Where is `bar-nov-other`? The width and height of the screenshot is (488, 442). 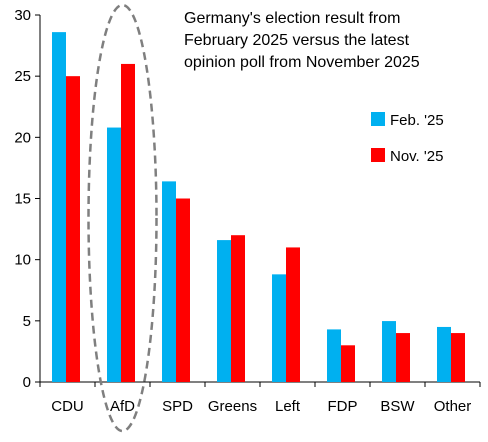
bar-nov-other is located at coordinates (458, 357).